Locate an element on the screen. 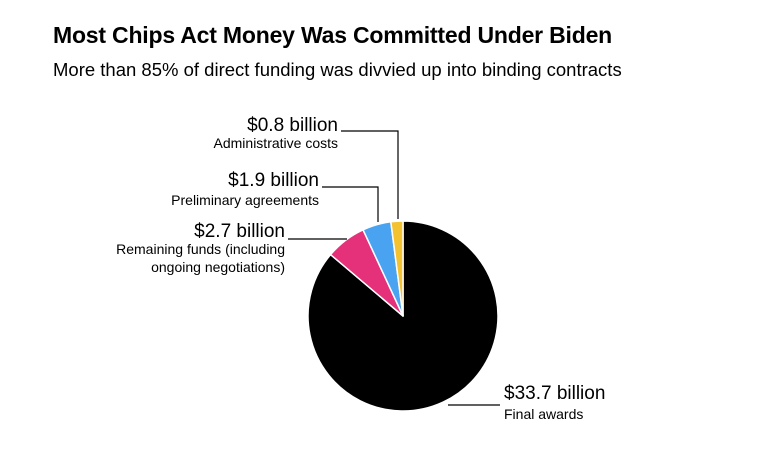 This screenshot has width=775, height=450. slice-description-label: Final awards is located at coordinates (543, 414).